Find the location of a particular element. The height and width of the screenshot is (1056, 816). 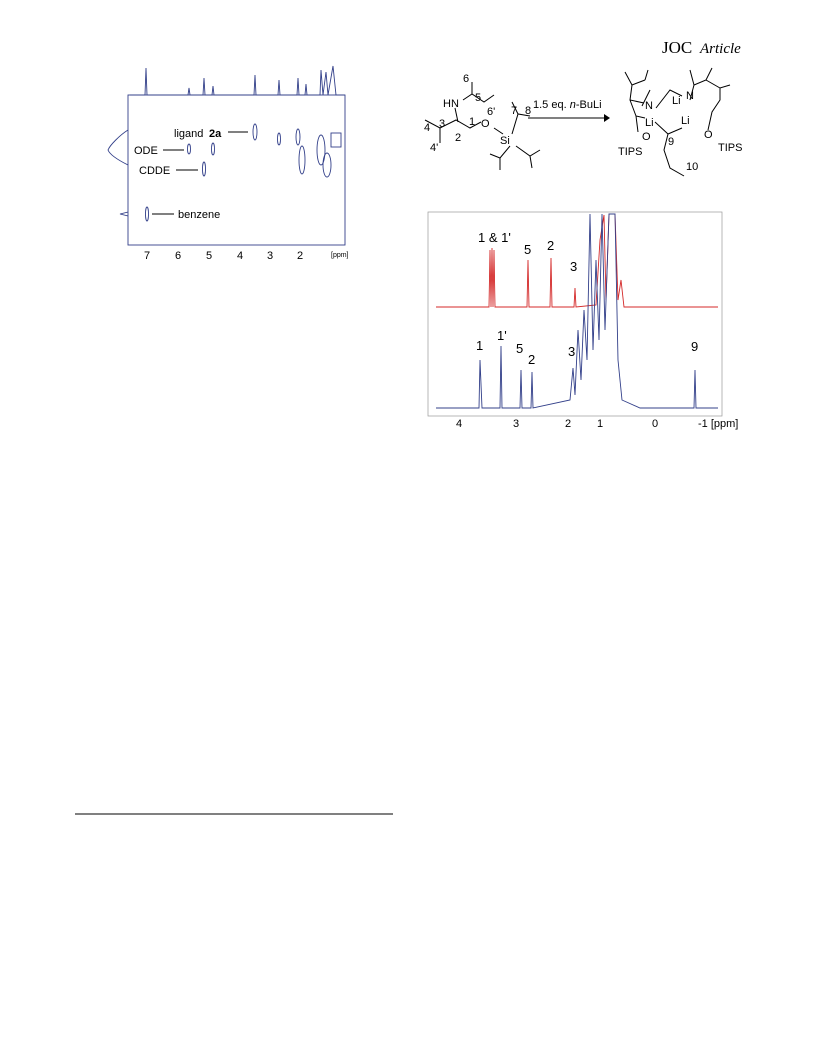

atom: 3 is located at coordinates (442, 124).